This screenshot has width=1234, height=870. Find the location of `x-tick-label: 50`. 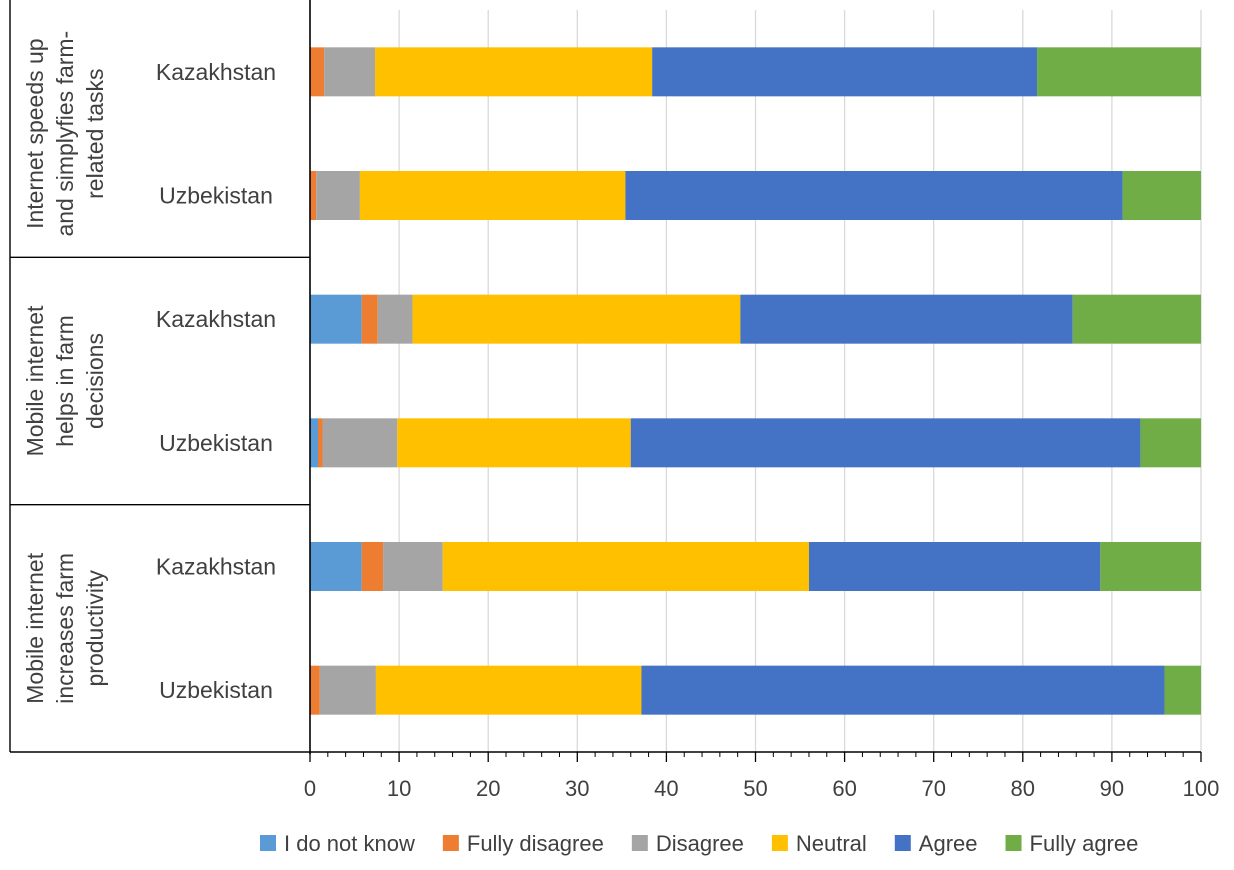

x-tick-label: 50 is located at coordinates (755, 788).